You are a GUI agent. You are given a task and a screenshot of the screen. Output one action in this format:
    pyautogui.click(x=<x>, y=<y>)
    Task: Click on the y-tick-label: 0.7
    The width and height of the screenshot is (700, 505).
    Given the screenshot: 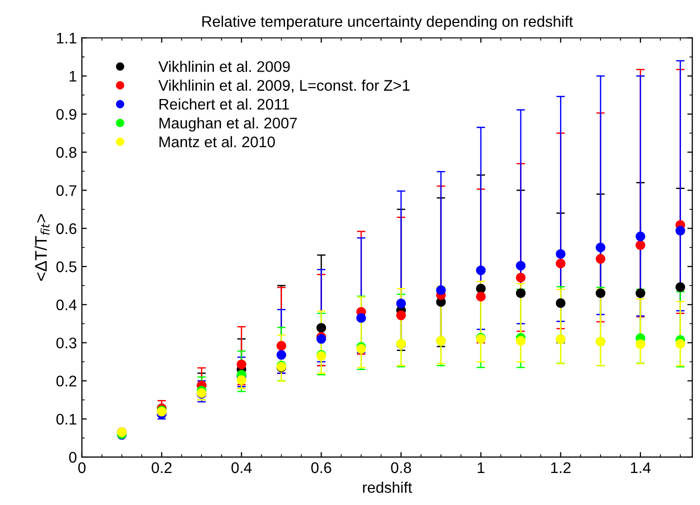 What is the action you would take?
    pyautogui.click(x=66, y=190)
    